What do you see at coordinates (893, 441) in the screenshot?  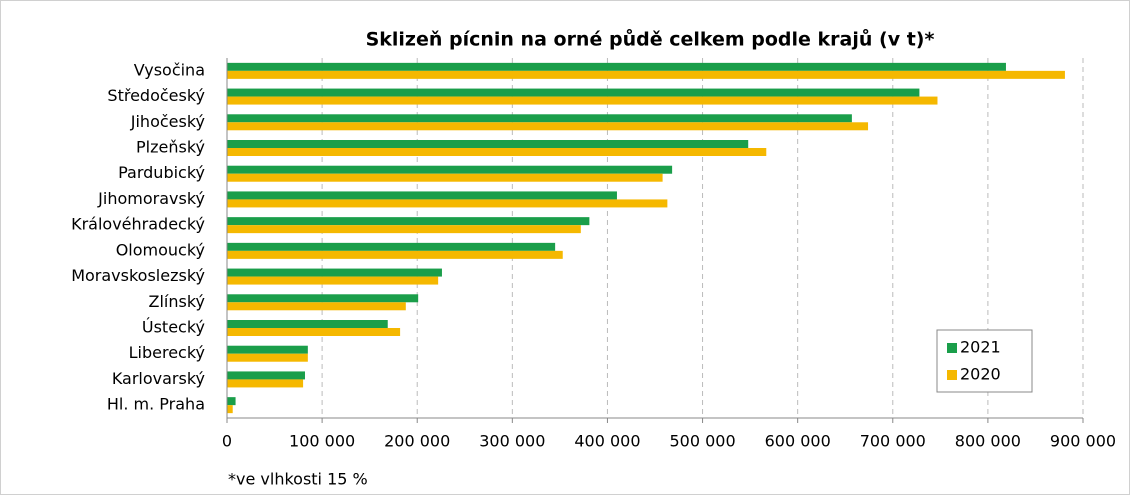 I see `x-tick-label: 700 000` at bounding box center [893, 441].